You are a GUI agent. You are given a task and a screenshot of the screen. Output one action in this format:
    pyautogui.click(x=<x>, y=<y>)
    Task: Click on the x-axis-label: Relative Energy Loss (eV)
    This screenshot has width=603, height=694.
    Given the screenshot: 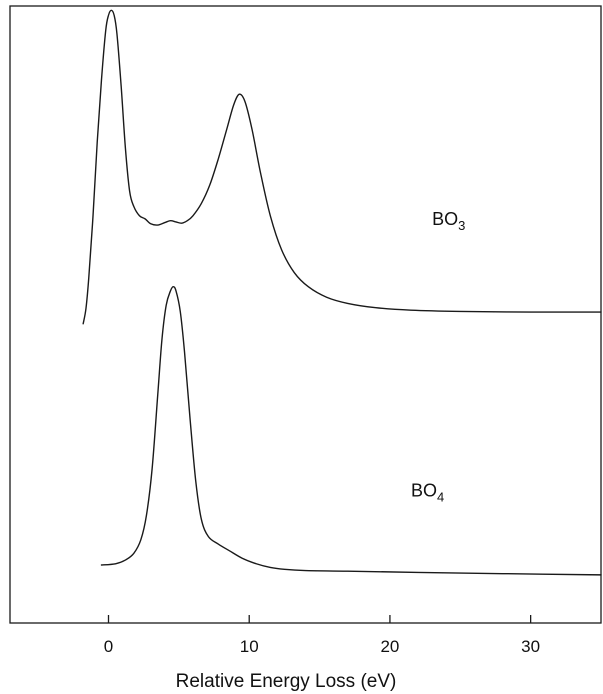 What is the action you would take?
    pyautogui.click(x=286, y=681)
    